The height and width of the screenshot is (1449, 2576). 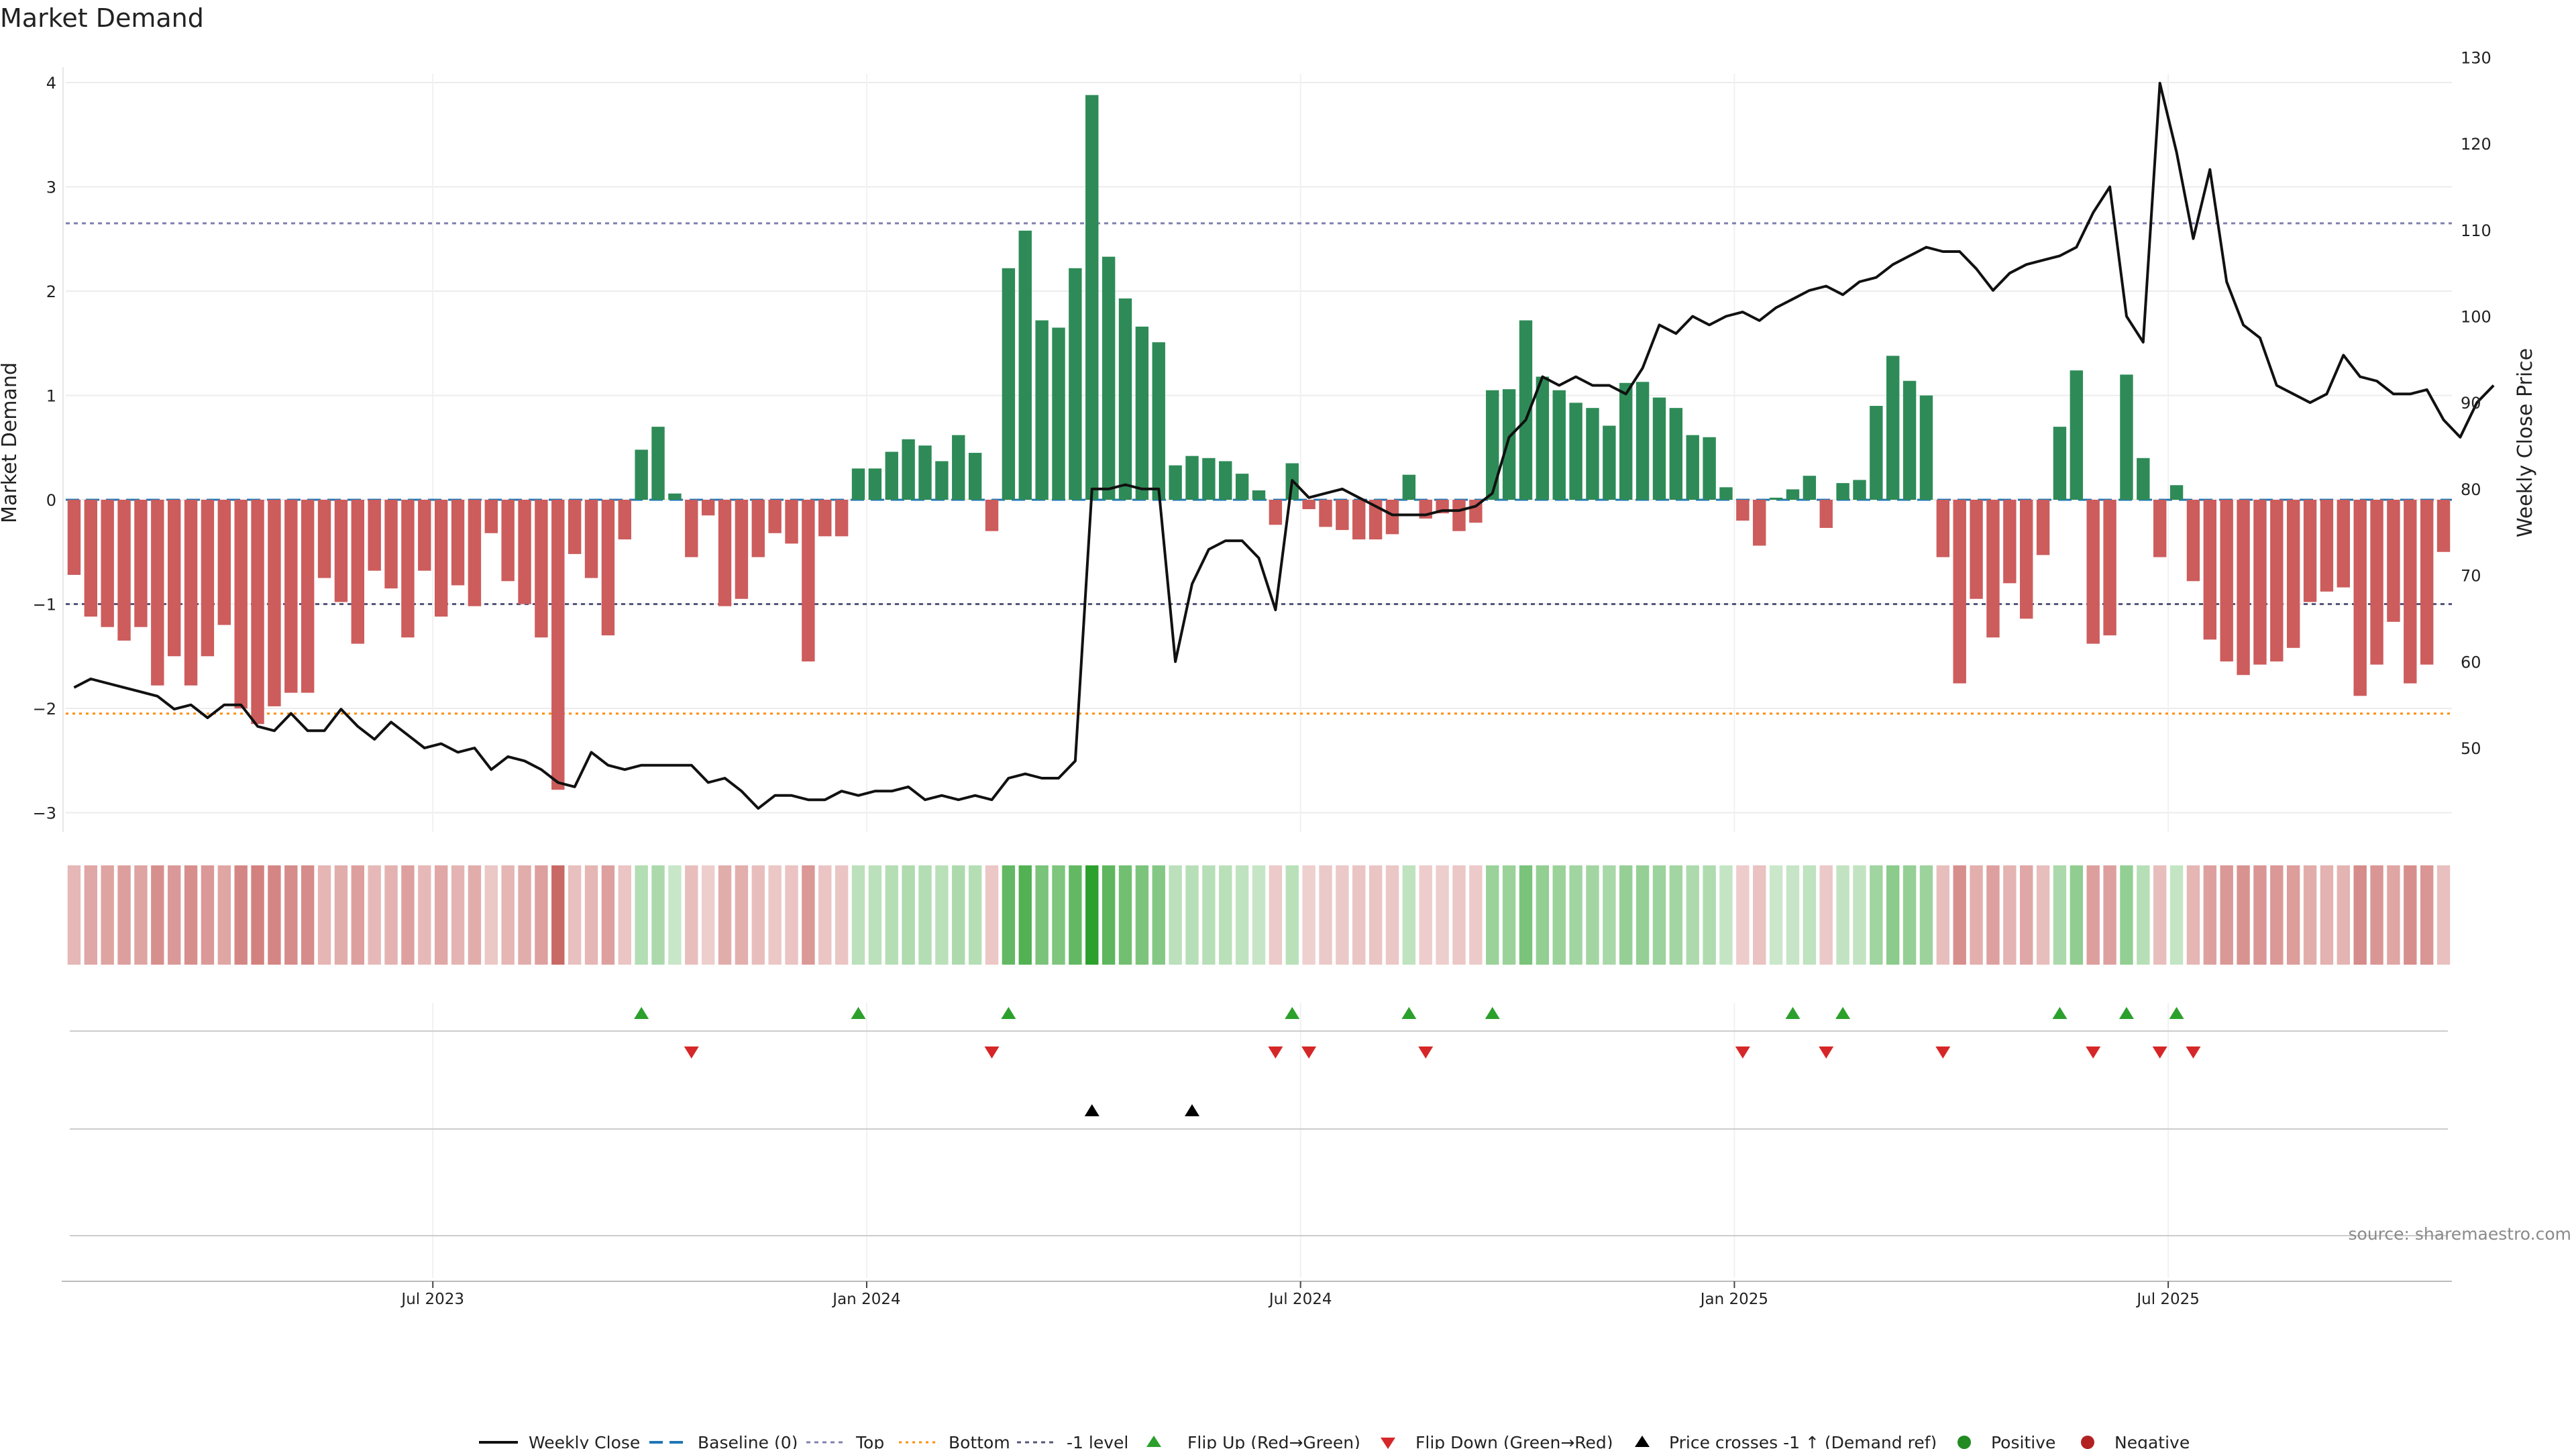 What do you see at coordinates (1097, 1441) in the screenshot?
I see `legend-label-minus-one: -1 level` at bounding box center [1097, 1441].